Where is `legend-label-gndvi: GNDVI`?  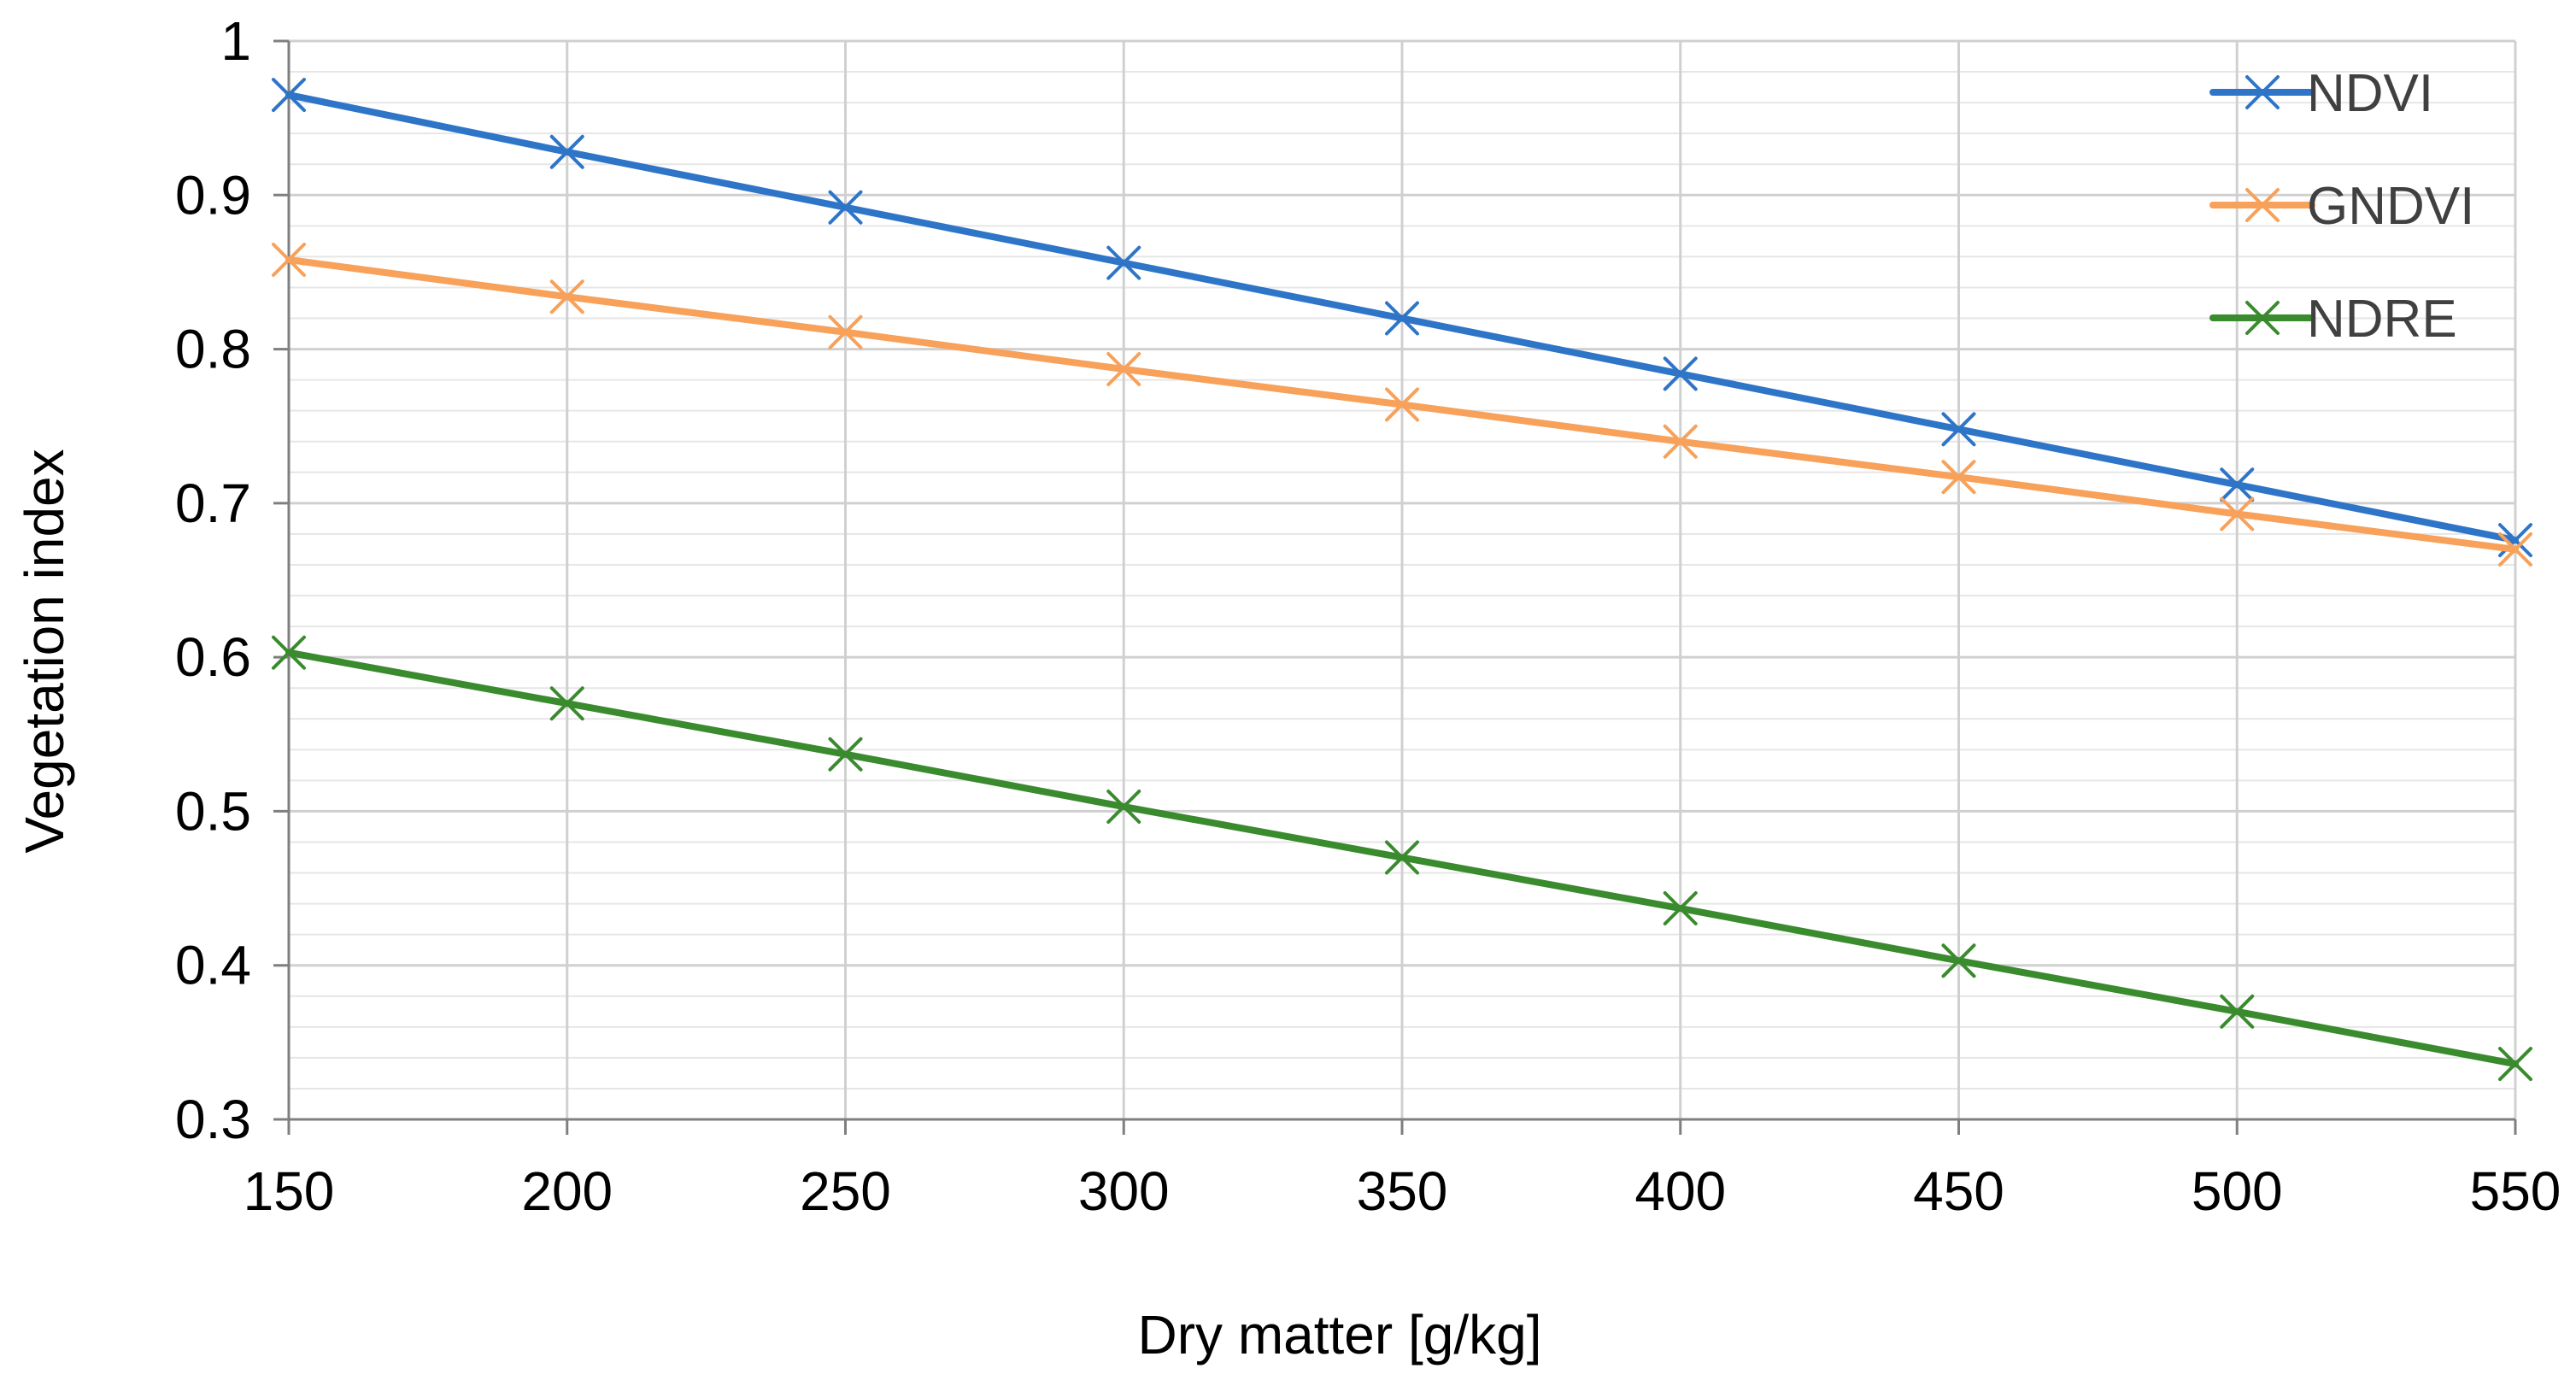
legend-label-gndvi: GNDVI is located at coordinates (2390, 207).